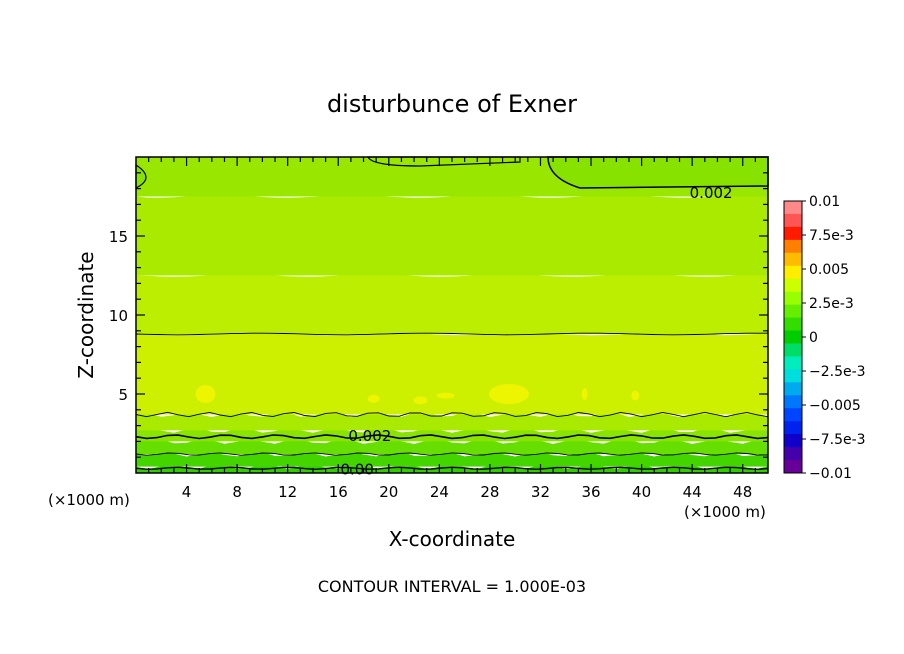 The image size is (904, 654). Describe the element at coordinates (388, 492) in the screenshot. I see `x-tick-label: 20` at that location.